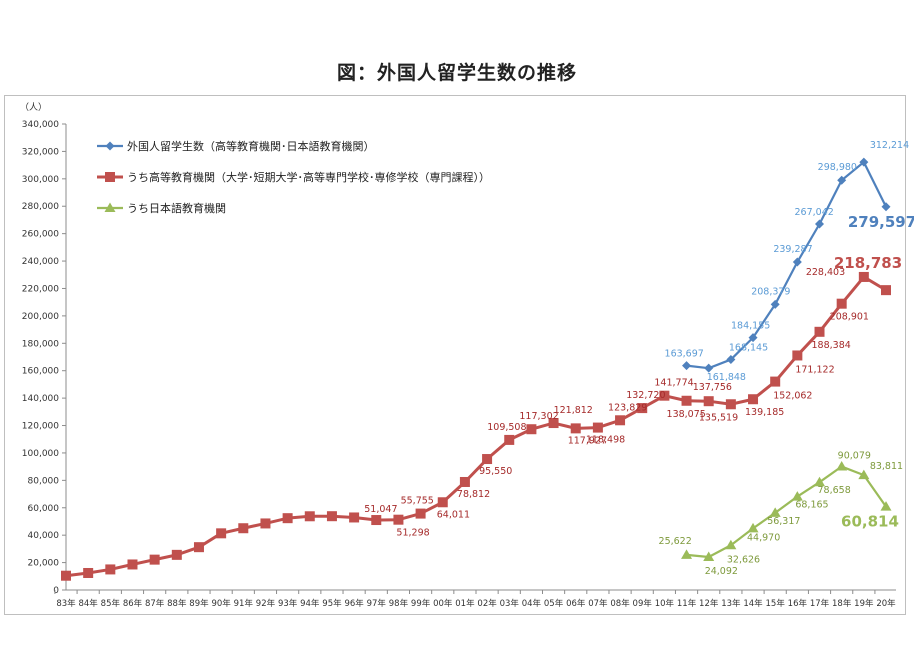 This screenshot has width=914, height=651. What do you see at coordinates (864, 603) in the screenshot?
I see `x-tick-label: 19年` at bounding box center [864, 603].